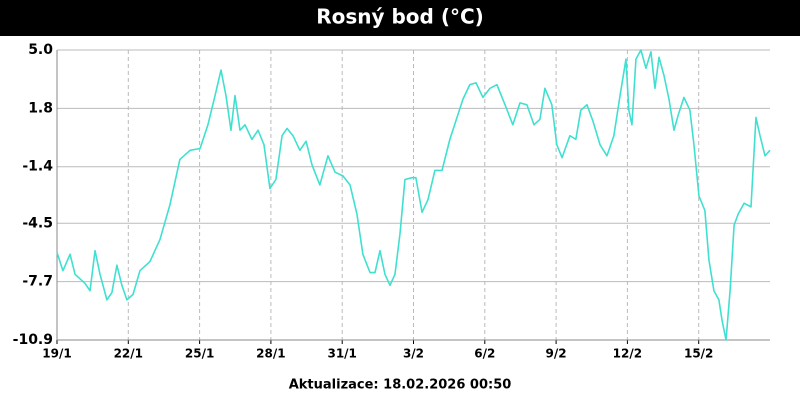  What do you see at coordinates (37, 282) in the screenshot?
I see `y-tick-label: -7.7` at bounding box center [37, 282].